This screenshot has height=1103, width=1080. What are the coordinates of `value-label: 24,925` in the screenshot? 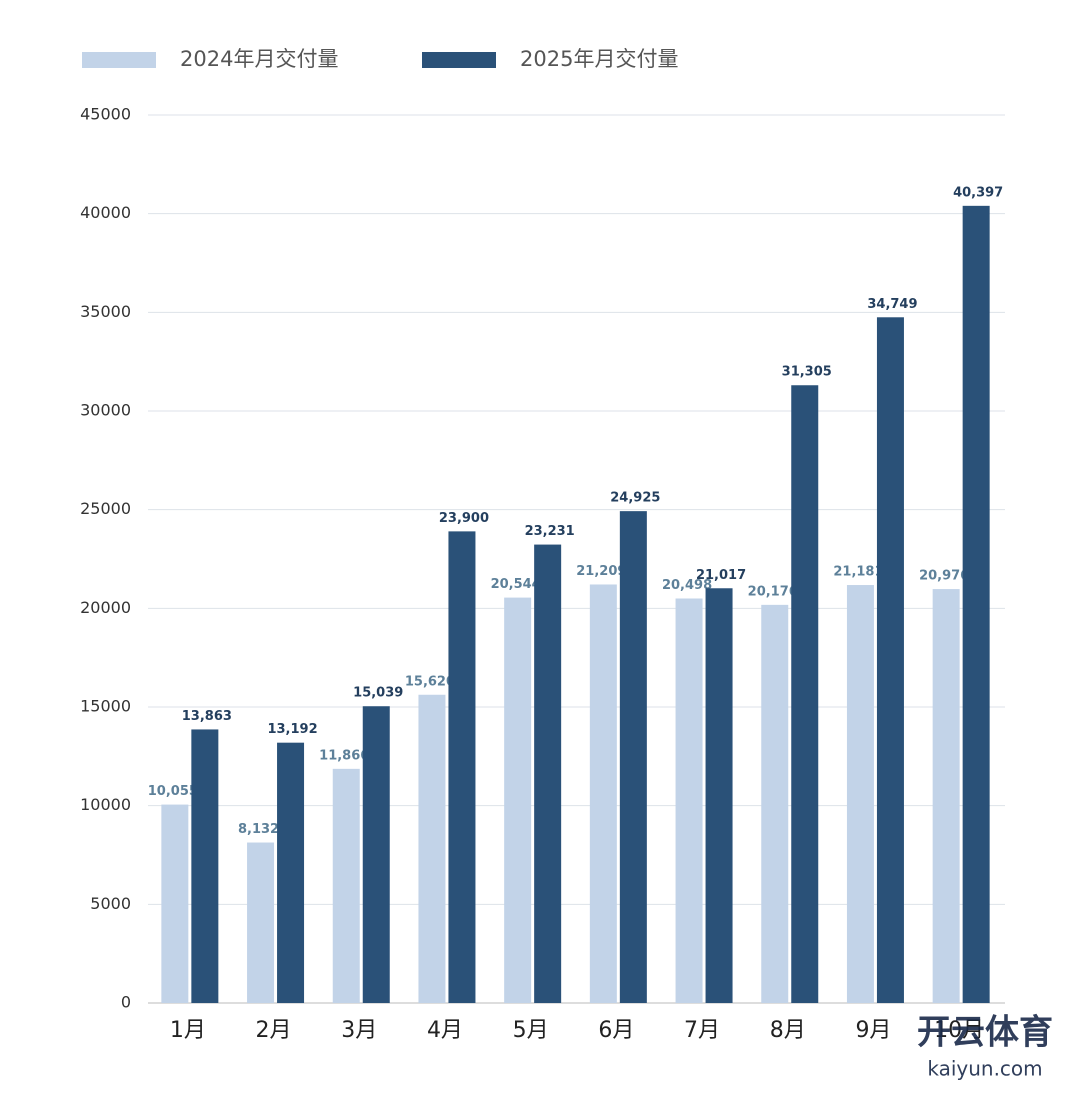 It's located at (635, 498).